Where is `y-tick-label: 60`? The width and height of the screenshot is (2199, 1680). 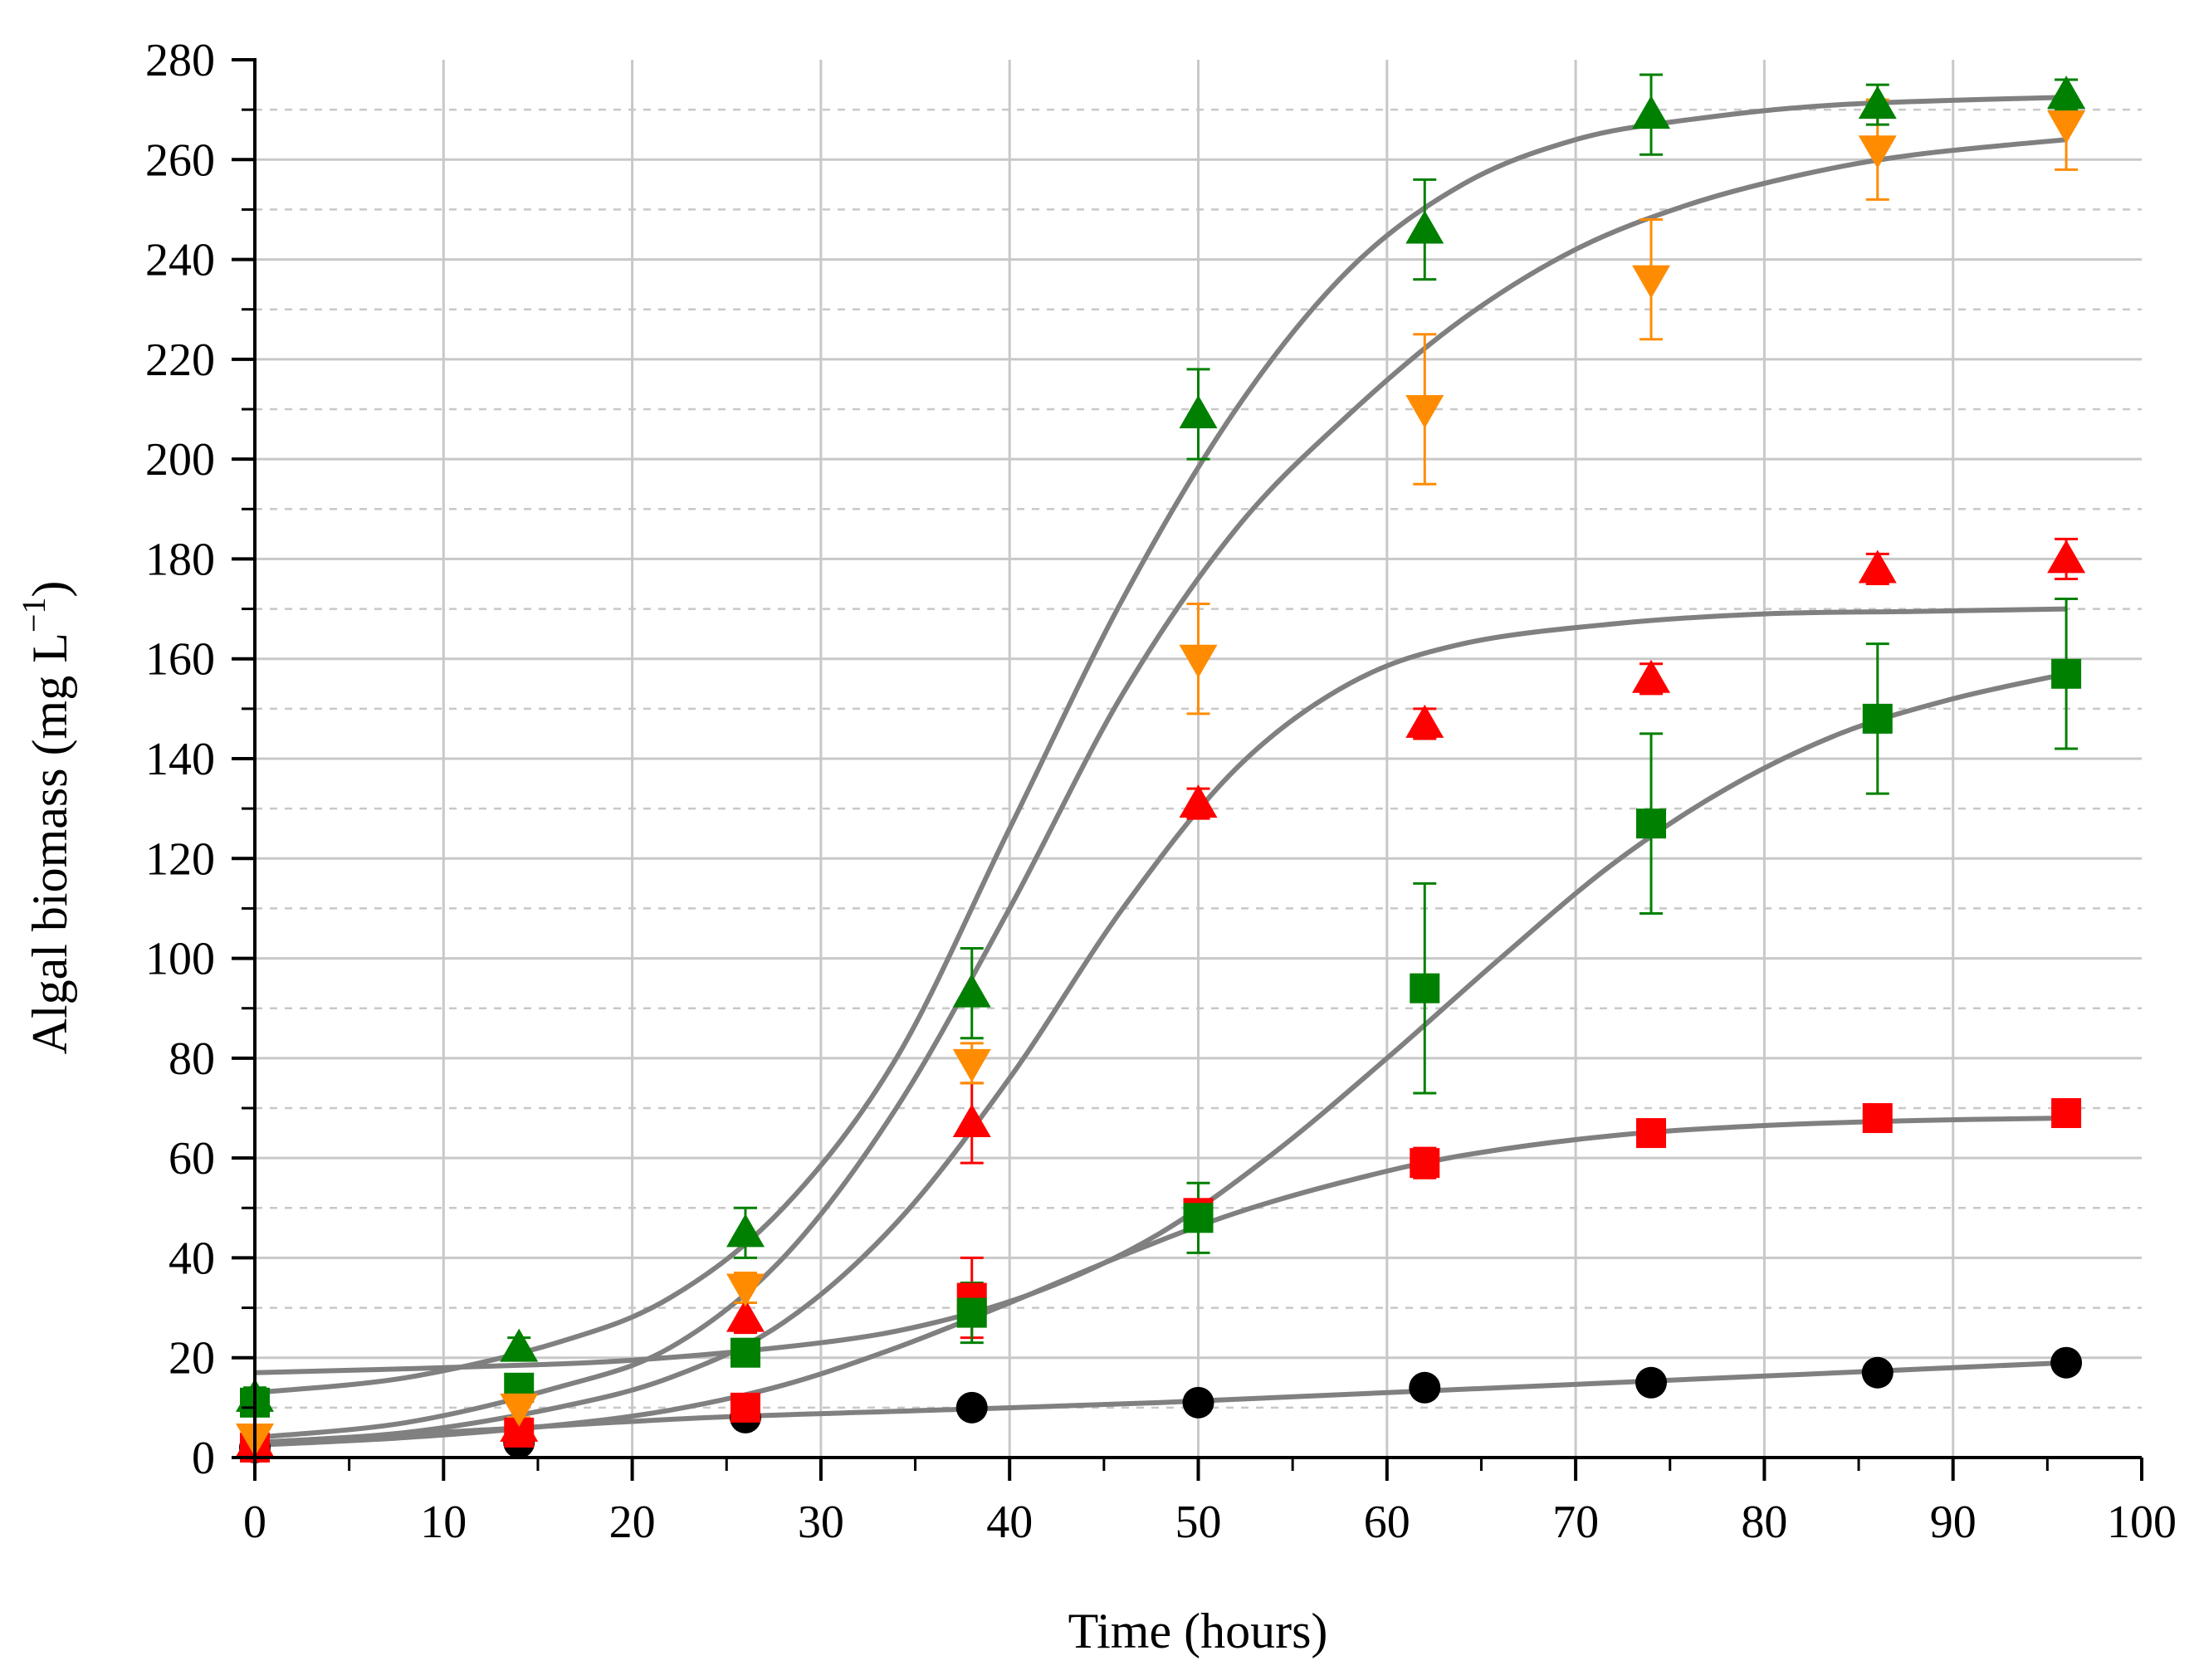
y-tick-label: 60 is located at coordinates (192, 1158).